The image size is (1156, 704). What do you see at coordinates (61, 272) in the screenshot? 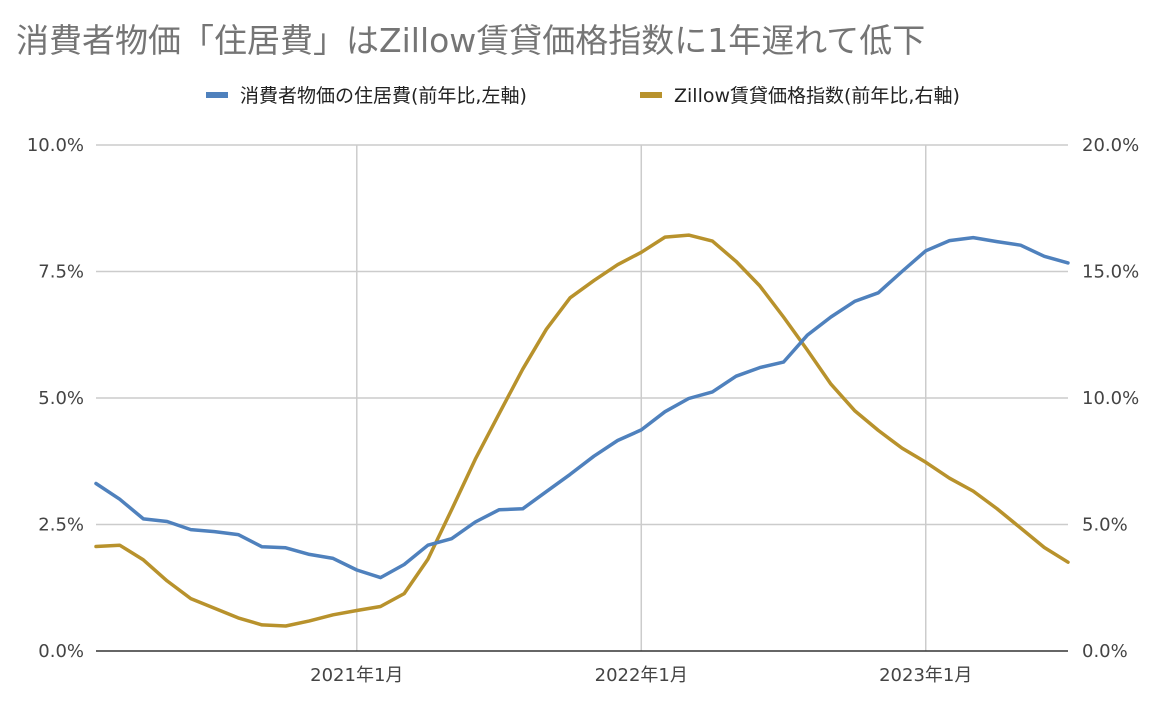
I see `y-left-tick-label: 7.5%` at bounding box center [61, 272].